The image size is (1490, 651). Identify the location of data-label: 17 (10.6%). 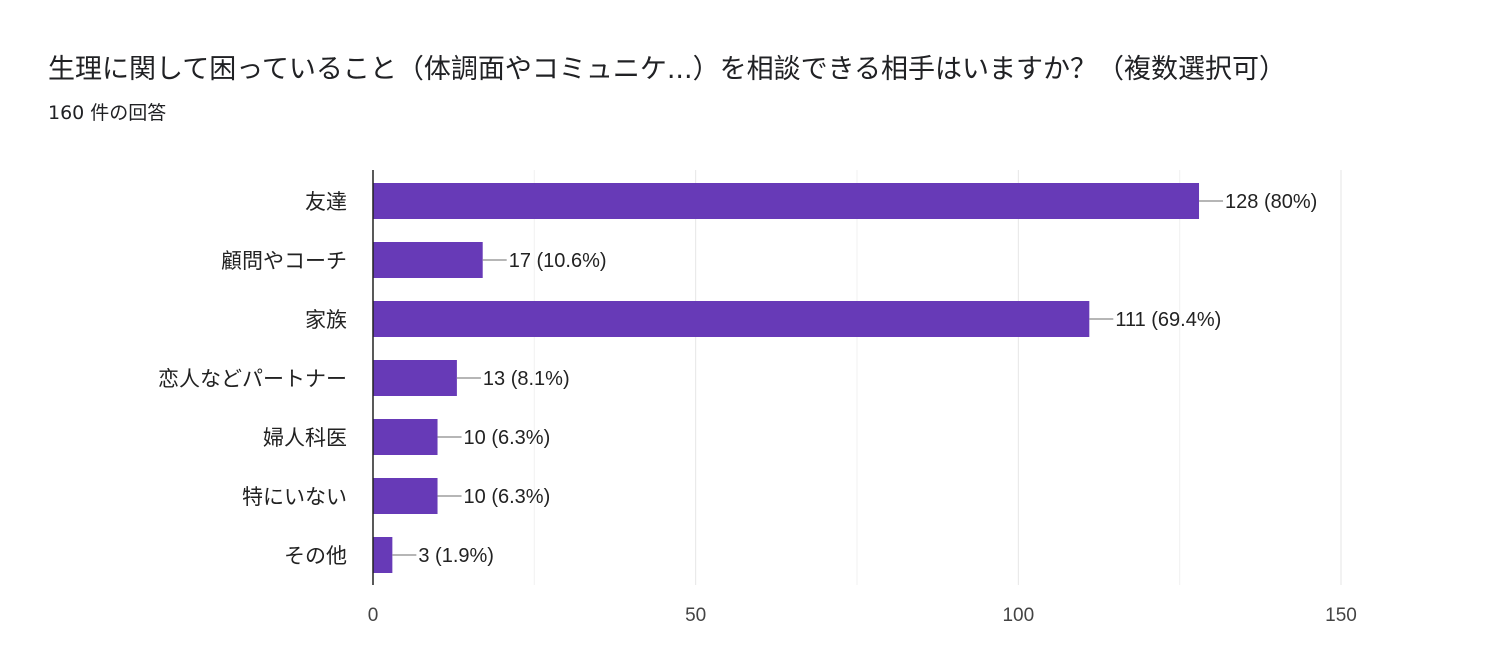
(558, 261).